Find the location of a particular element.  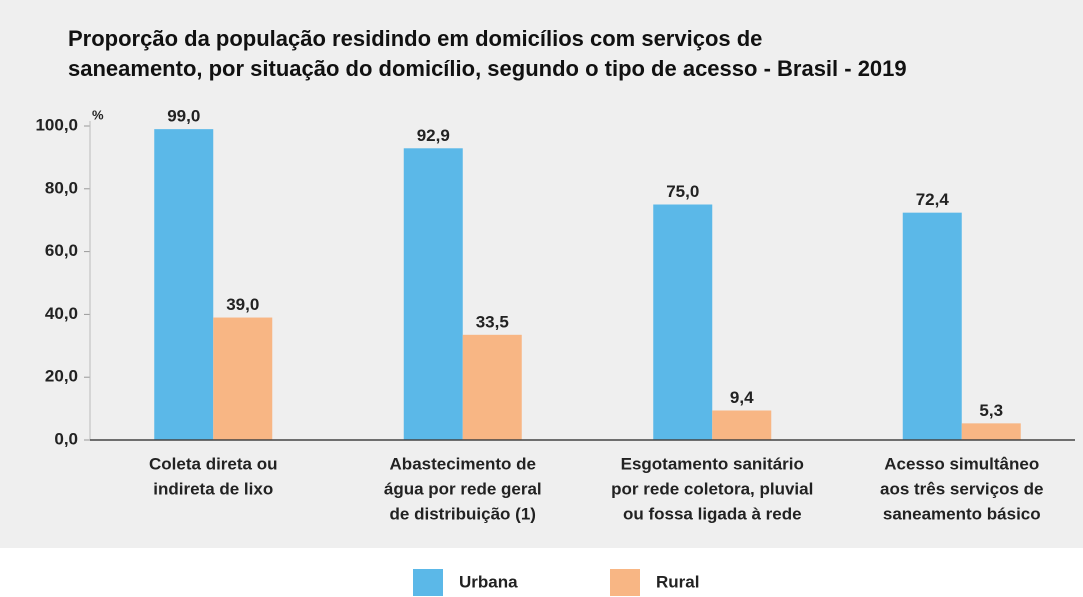

y-tick-label: 80,0 is located at coordinates (61, 187).